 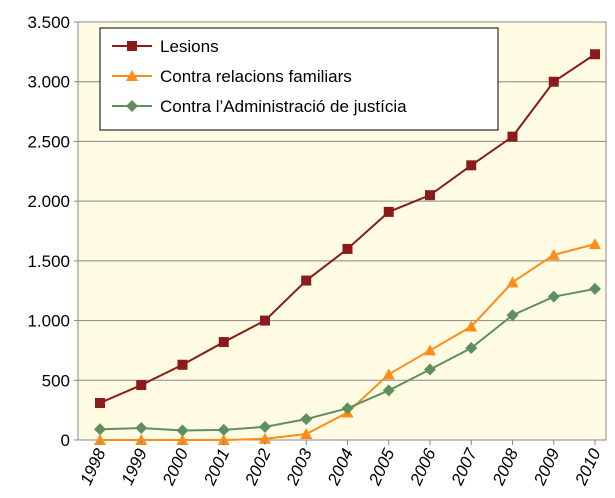 What do you see at coordinates (217, 467) in the screenshot?
I see `x-tick-label: 2001` at bounding box center [217, 467].